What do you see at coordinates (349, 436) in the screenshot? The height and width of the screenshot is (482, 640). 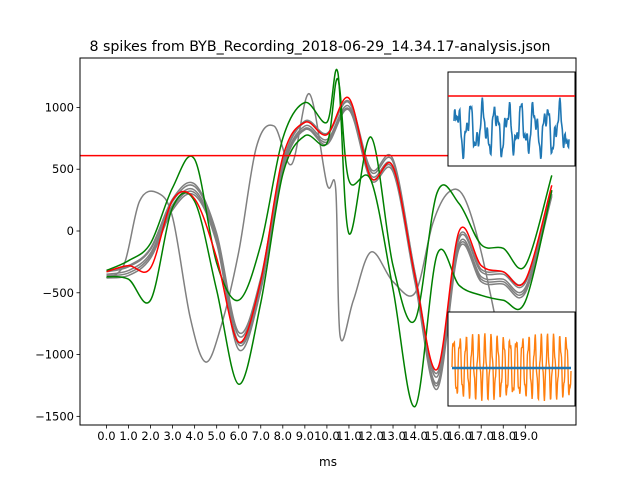 I see `x-tick-label: 11.0` at bounding box center [349, 436].